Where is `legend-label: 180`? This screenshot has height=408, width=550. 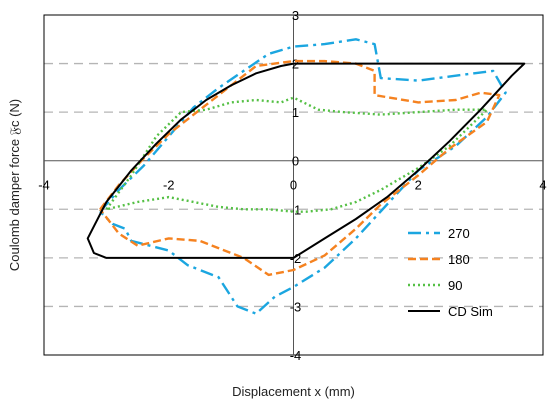 legend-label: 180 is located at coordinates (459, 259).